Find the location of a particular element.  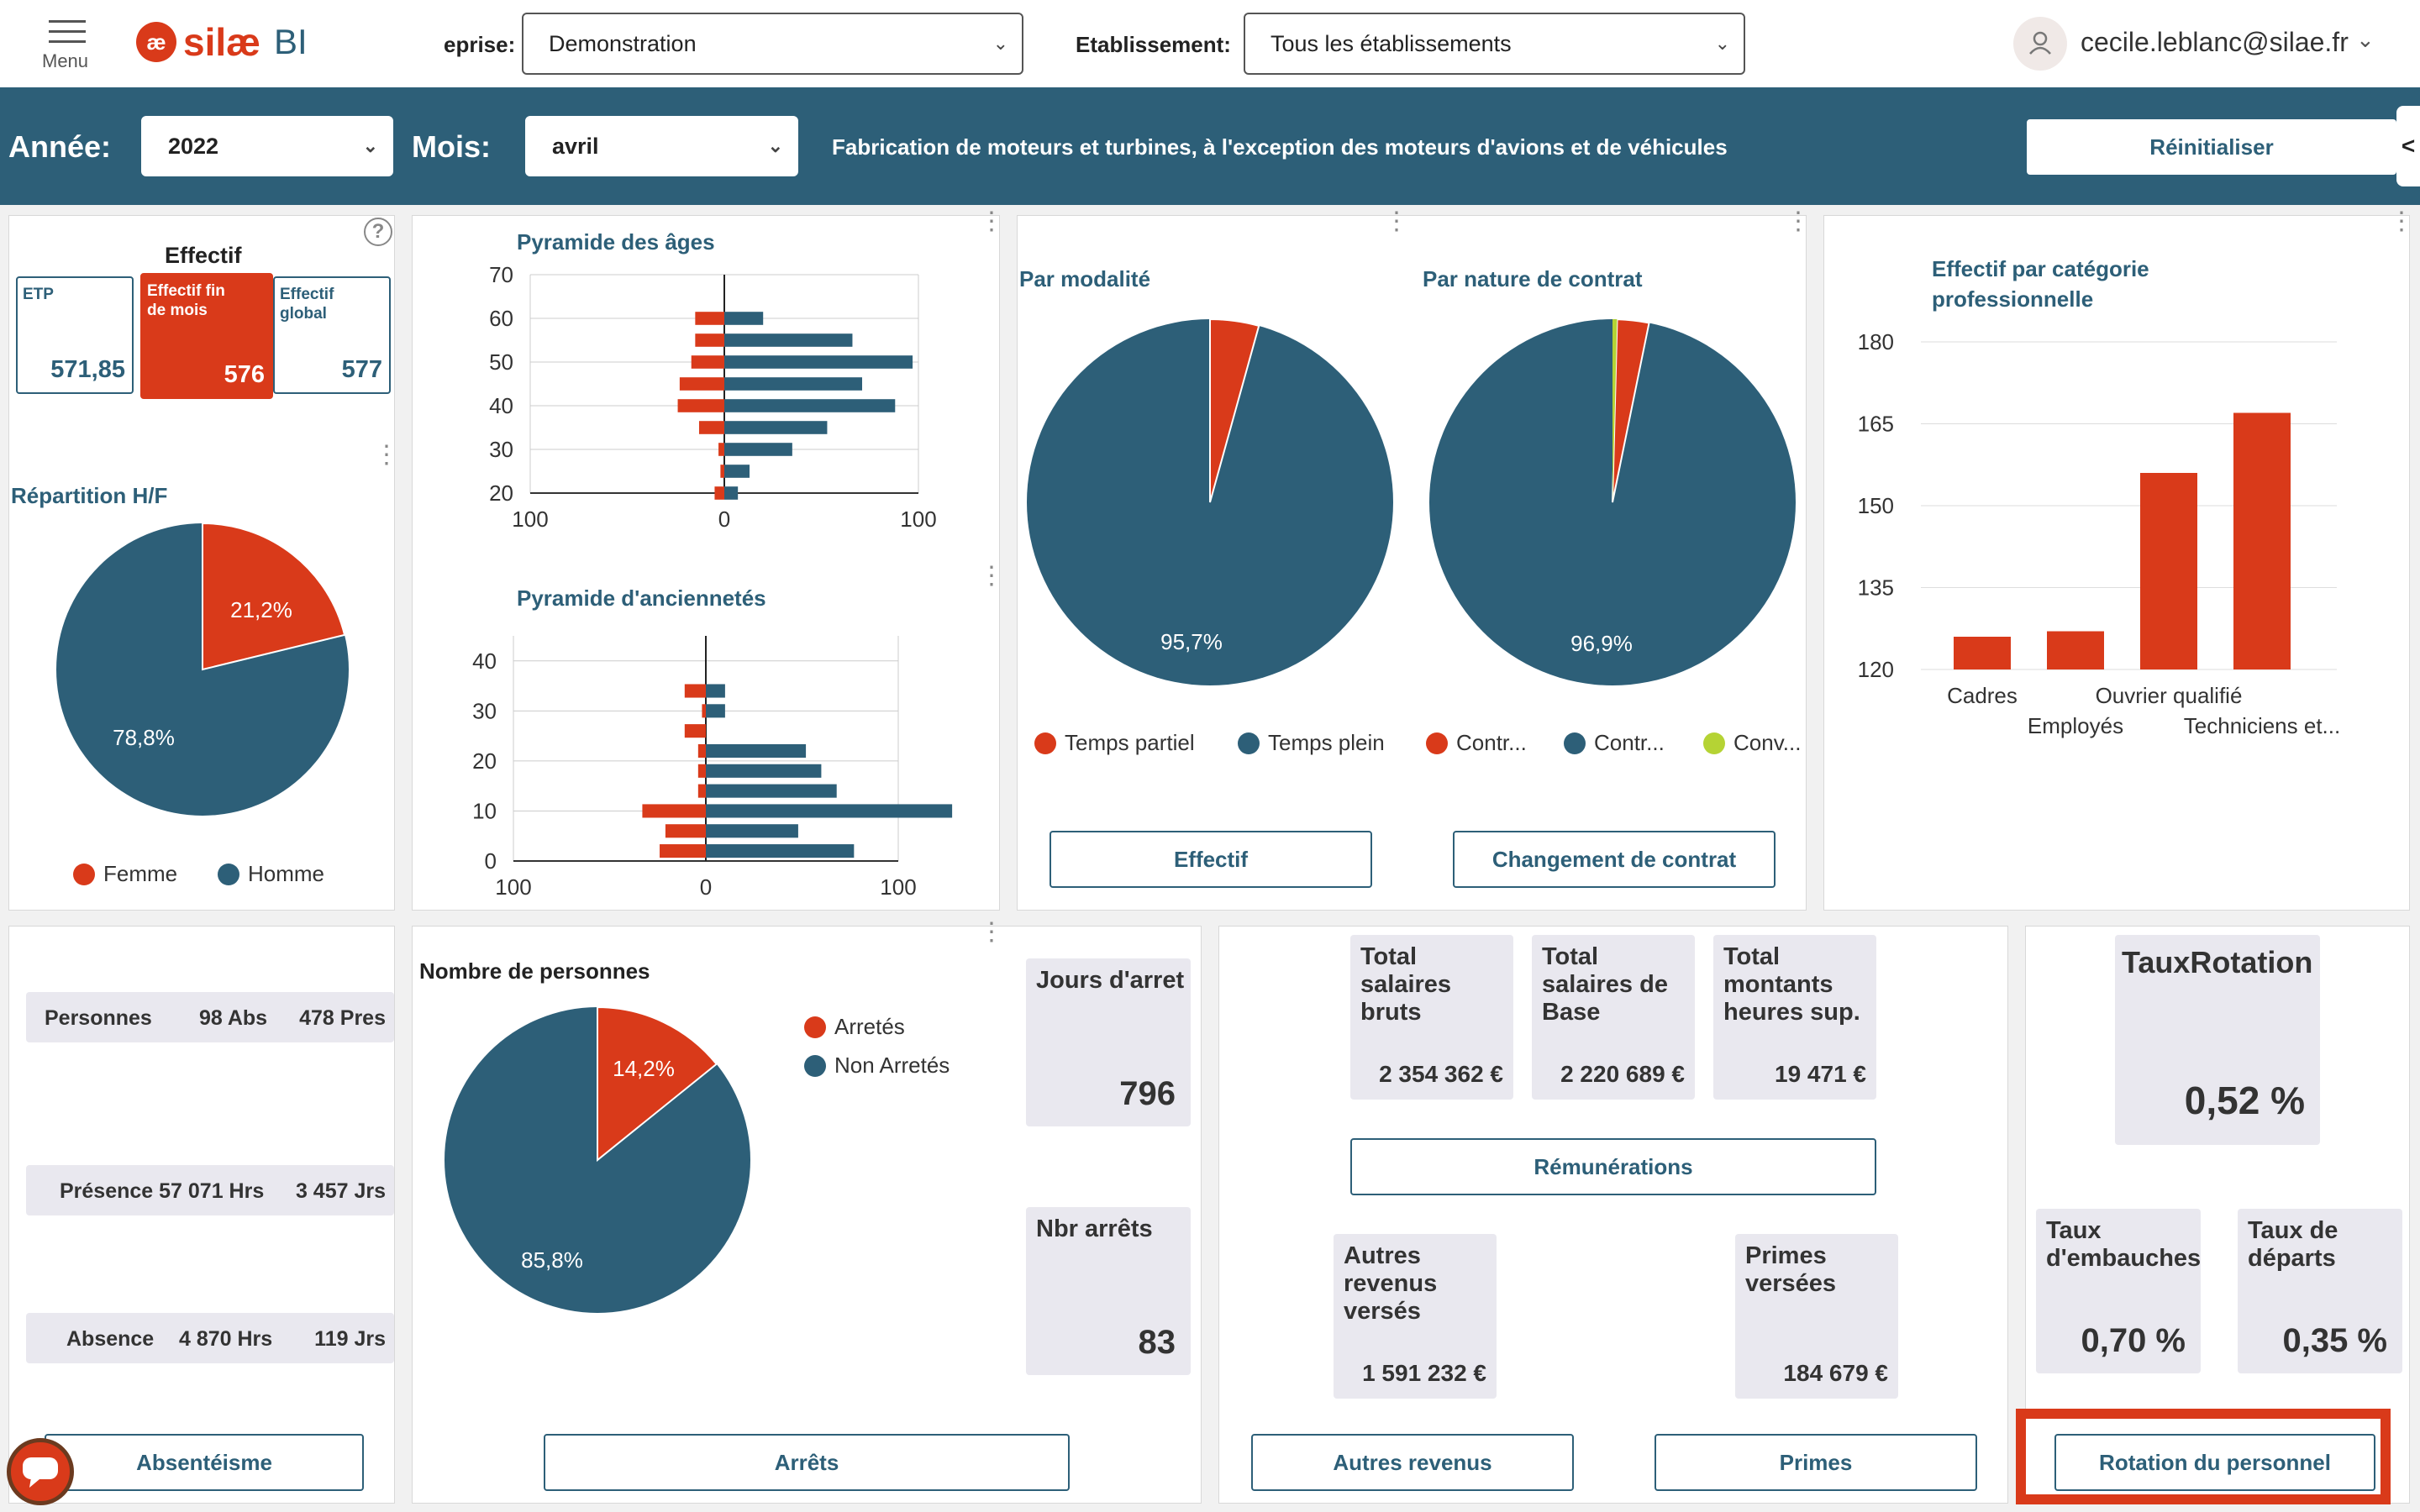

pie-femme is located at coordinates (274, 596).